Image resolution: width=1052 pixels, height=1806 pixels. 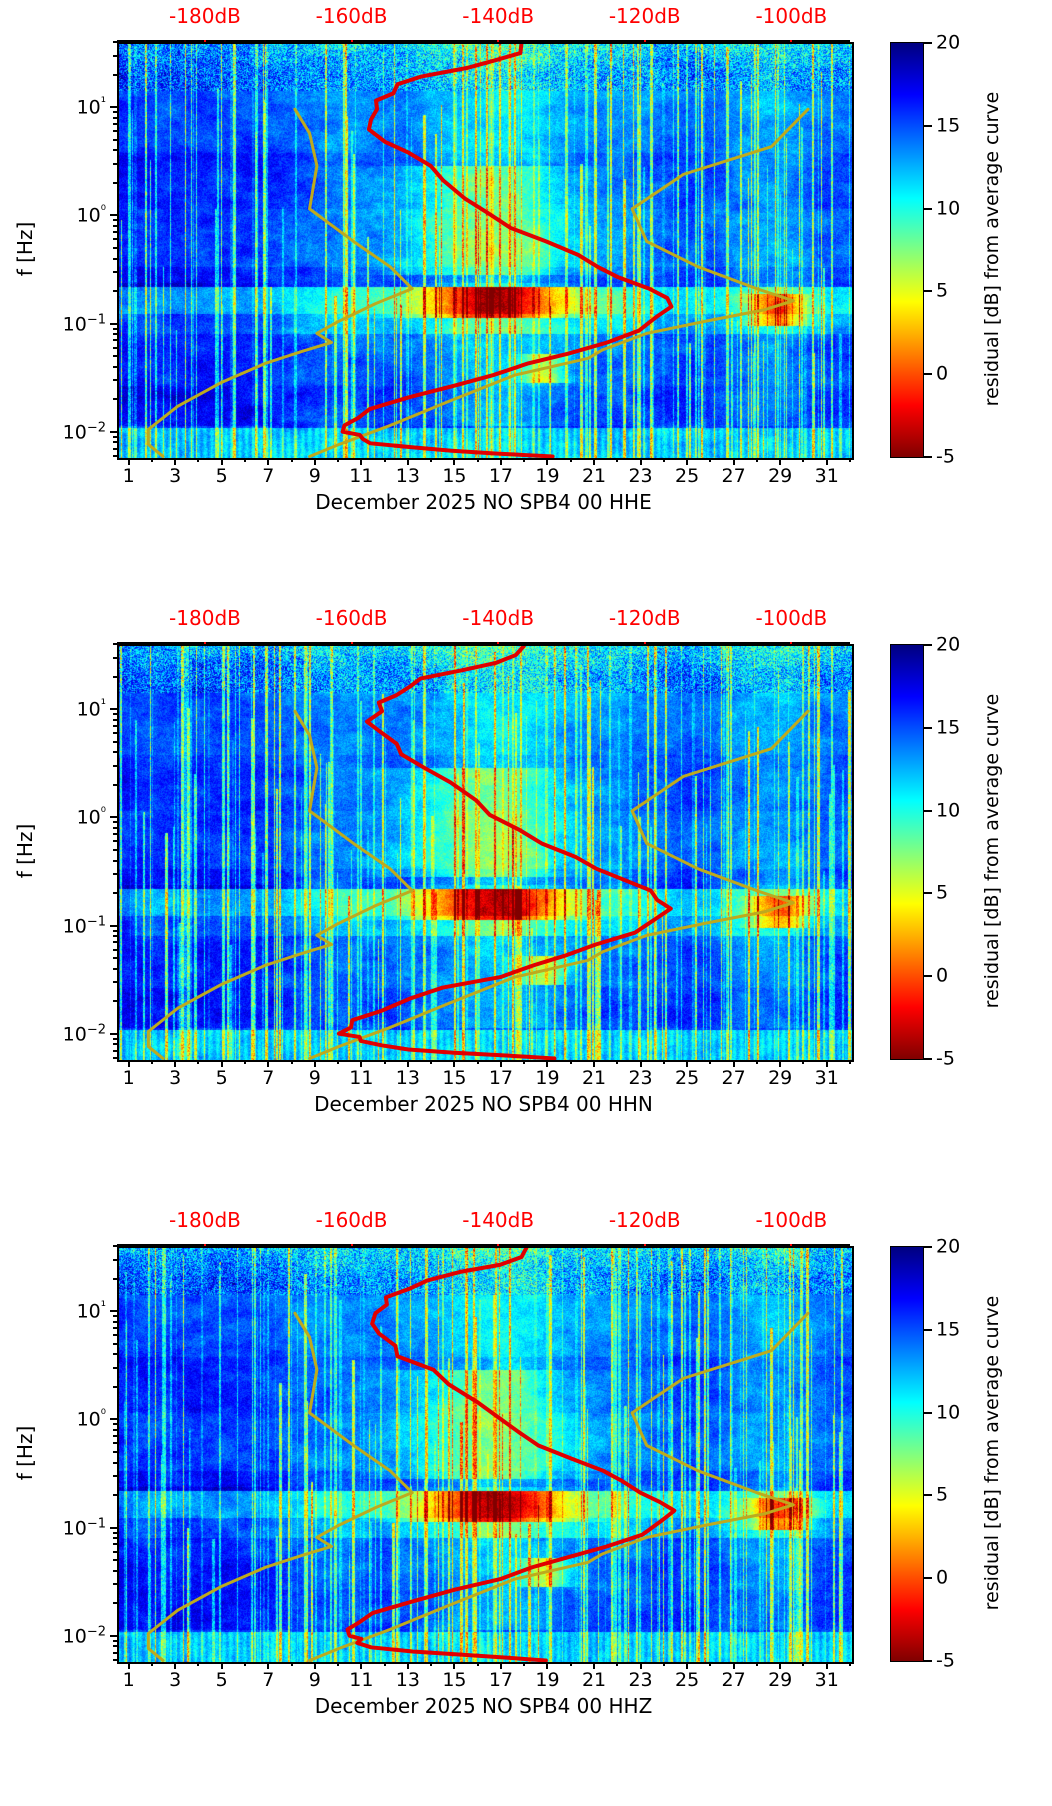 What do you see at coordinates (547, 476) in the screenshot?
I see `x-axis-ticklabel: 19` at bounding box center [547, 476].